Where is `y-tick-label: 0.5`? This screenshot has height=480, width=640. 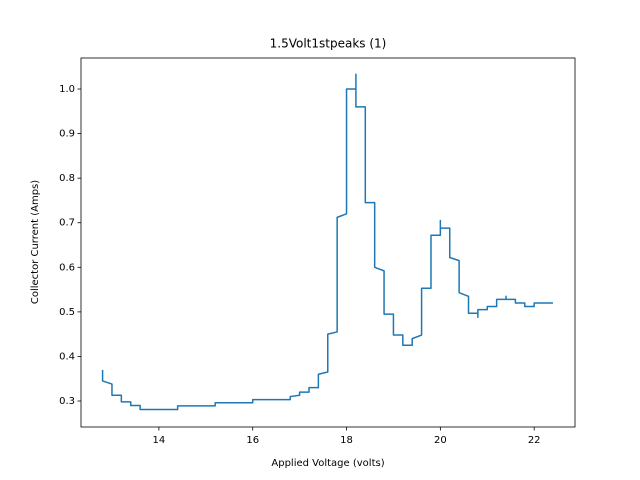 y-tick-label: 0.5 is located at coordinates (67, 312).